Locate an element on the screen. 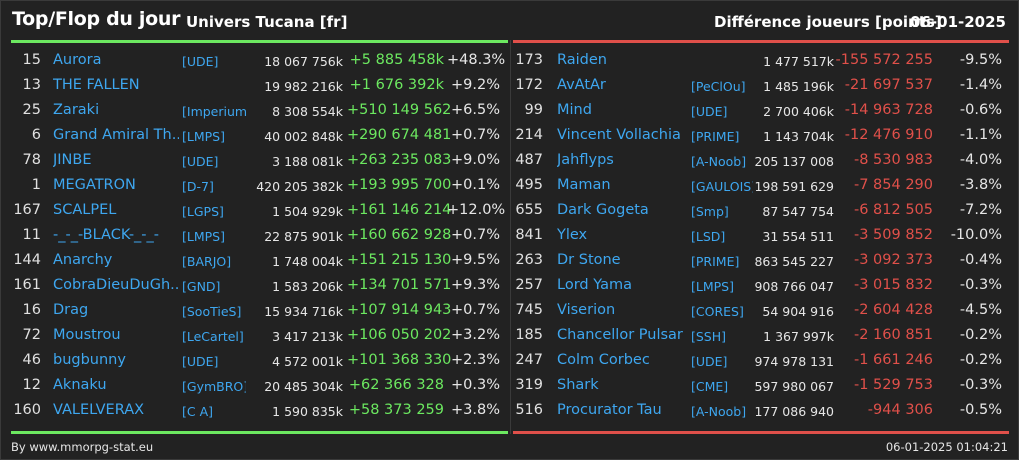 This screenshot has width=1019, height=460. player-name-link: Raiden is located at coordinates (582, 60).